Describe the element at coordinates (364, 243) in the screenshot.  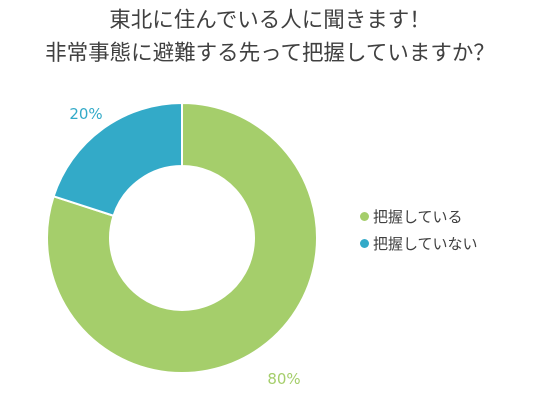
I see `legend-swatch-unaware` at that location.